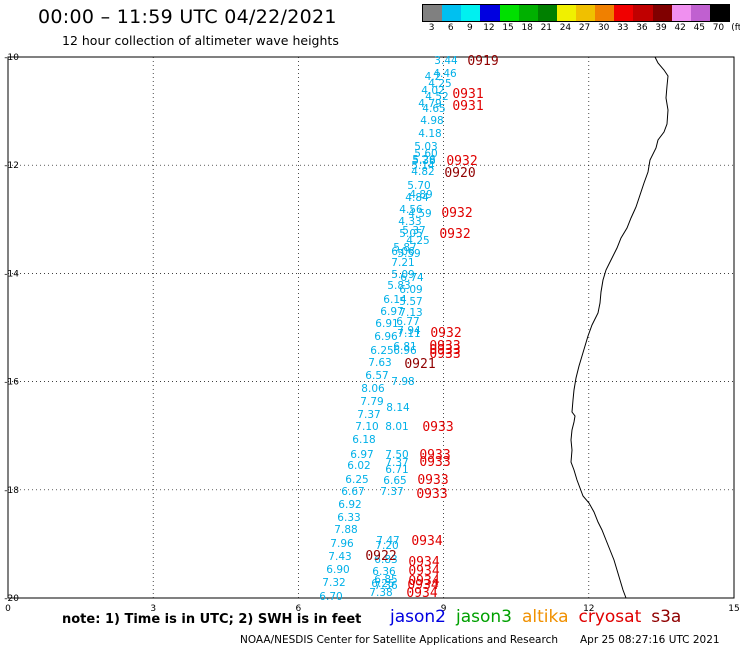 This screenshot has height=650, width=740. Describe the element at coordinates (433, 109) in the screenshot. I see `wave-height-label: 4.65` at that location.